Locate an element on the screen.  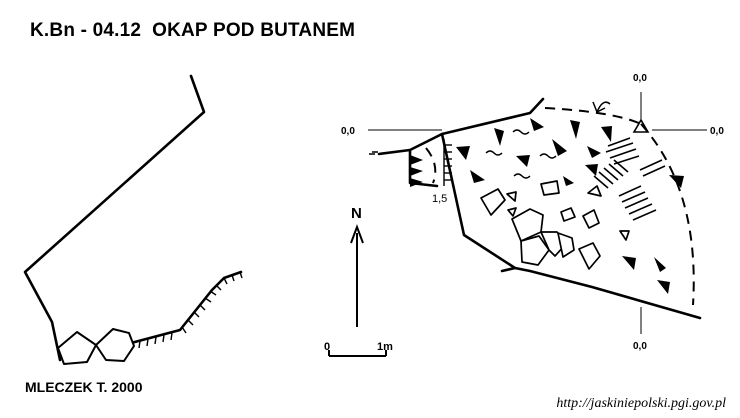
scale-start-label: 0 is located at coordinates (327, 347).